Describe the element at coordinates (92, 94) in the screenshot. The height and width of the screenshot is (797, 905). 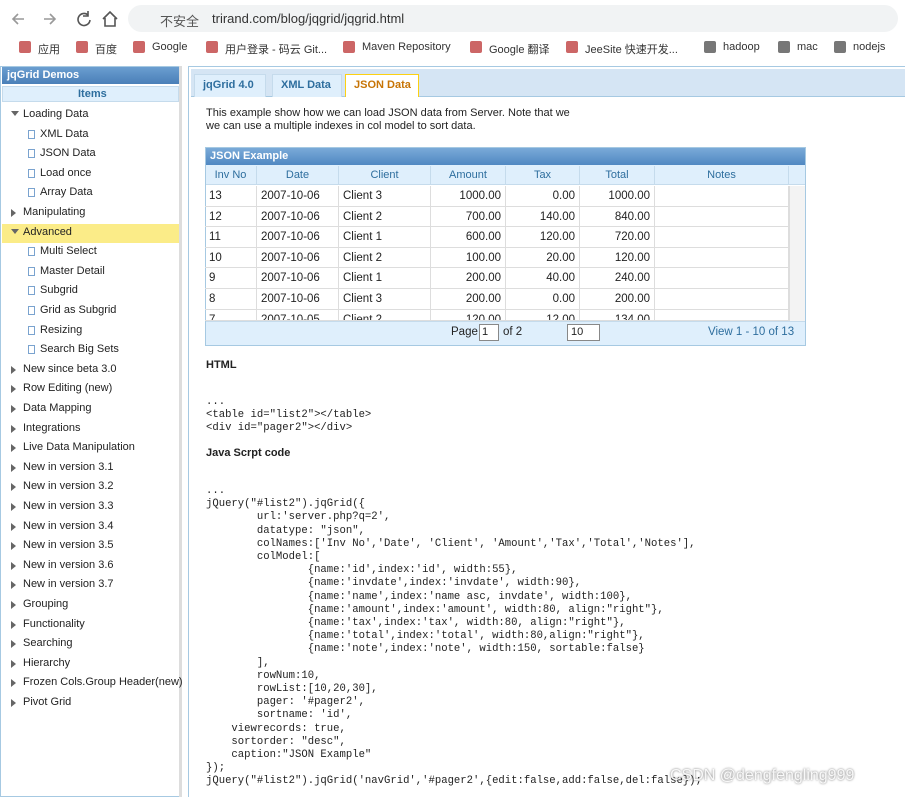
I see `sidebar-header: Items` at that location.